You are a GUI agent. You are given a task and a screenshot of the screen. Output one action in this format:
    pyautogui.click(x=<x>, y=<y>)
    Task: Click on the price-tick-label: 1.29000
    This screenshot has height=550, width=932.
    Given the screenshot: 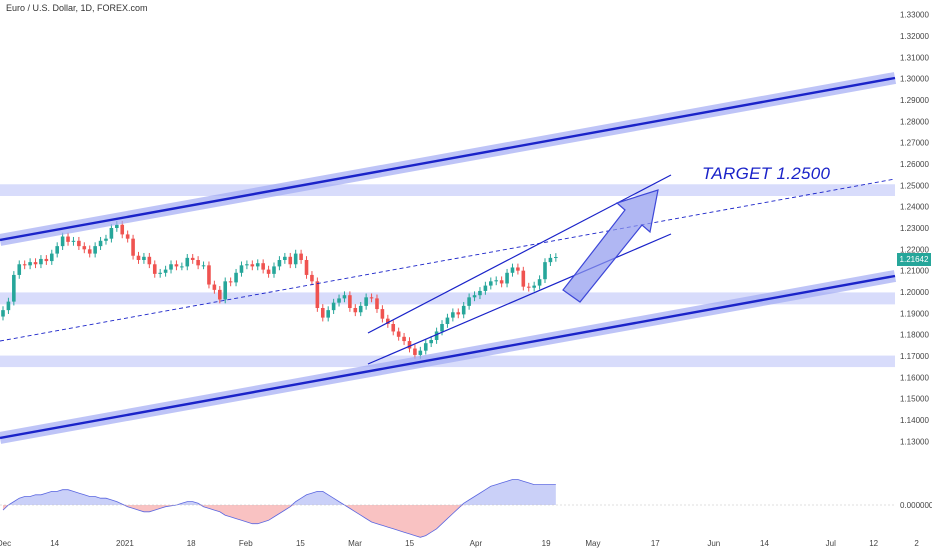 What is the action you would take?
    pyautogui.click(x=914, y=100)
    